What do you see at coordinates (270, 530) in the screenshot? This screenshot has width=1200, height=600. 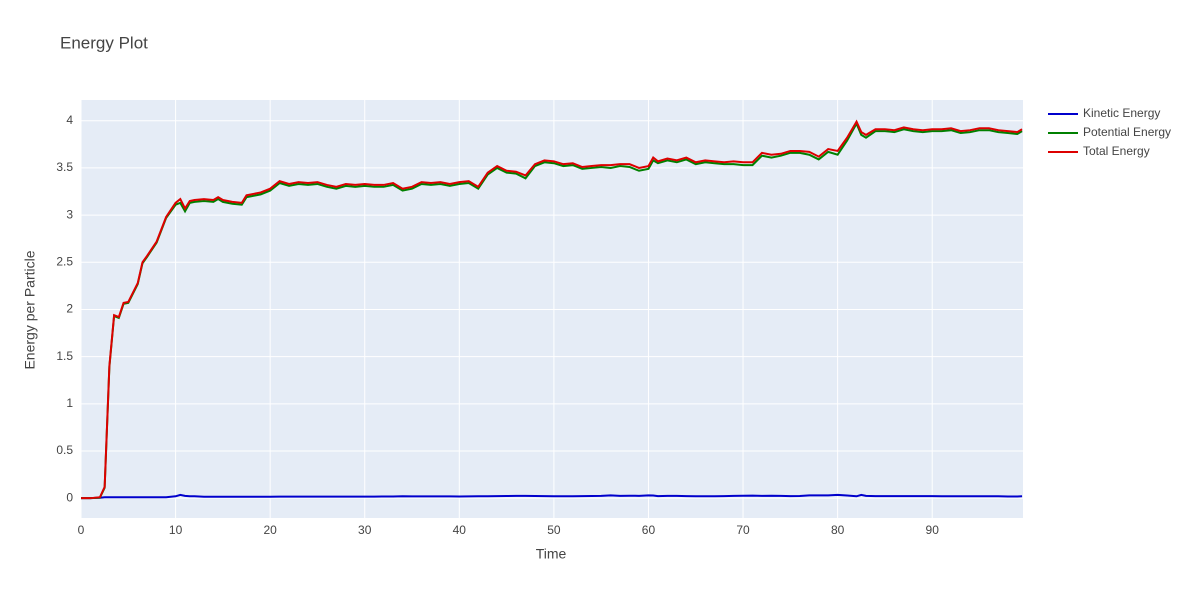 I see `x-tick-label: 20` at bounding box center [270, 530].